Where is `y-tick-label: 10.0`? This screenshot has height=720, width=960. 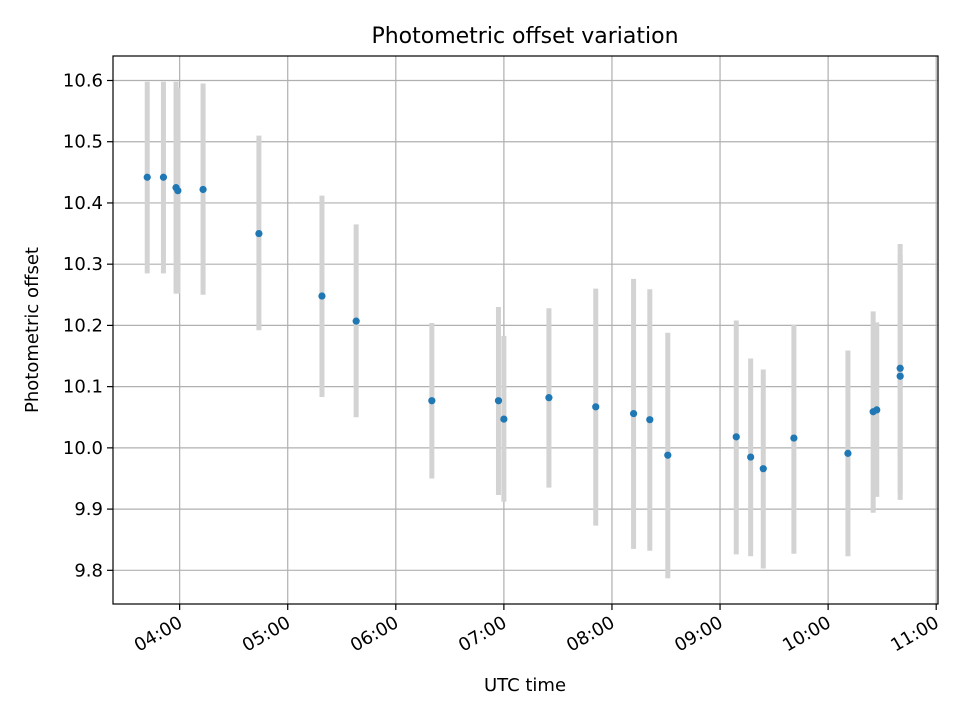
y-tick-label: 10.0 is located at coordinates (83, 448).